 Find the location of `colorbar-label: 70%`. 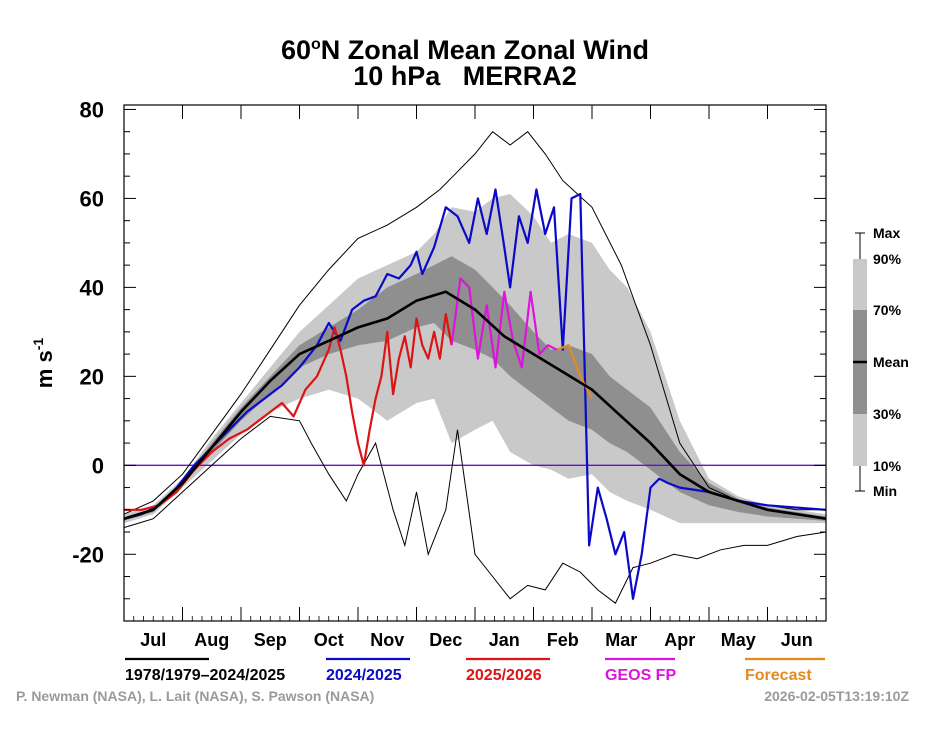

colorbar-label: 70% is located at coordinates (887, 310).